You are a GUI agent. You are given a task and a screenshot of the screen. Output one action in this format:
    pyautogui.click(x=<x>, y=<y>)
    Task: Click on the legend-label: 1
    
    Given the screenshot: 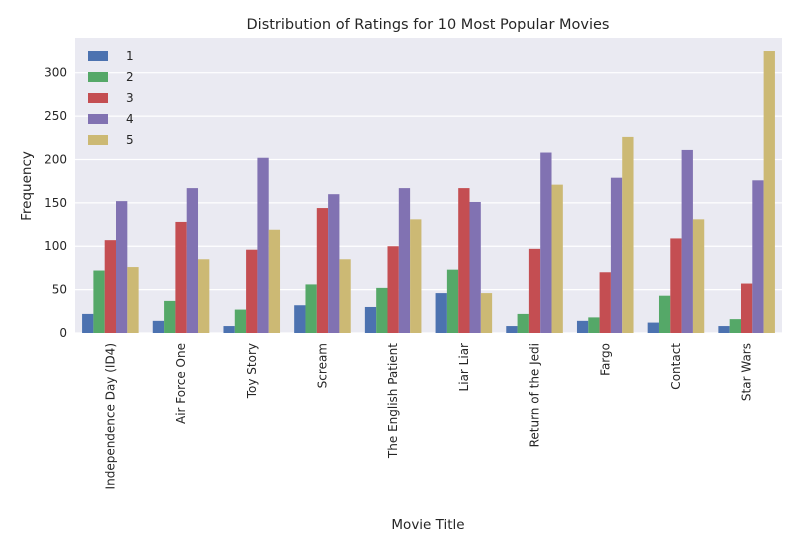 What is the action you would take?
    pyautogui.click(x=130, y=56)
    